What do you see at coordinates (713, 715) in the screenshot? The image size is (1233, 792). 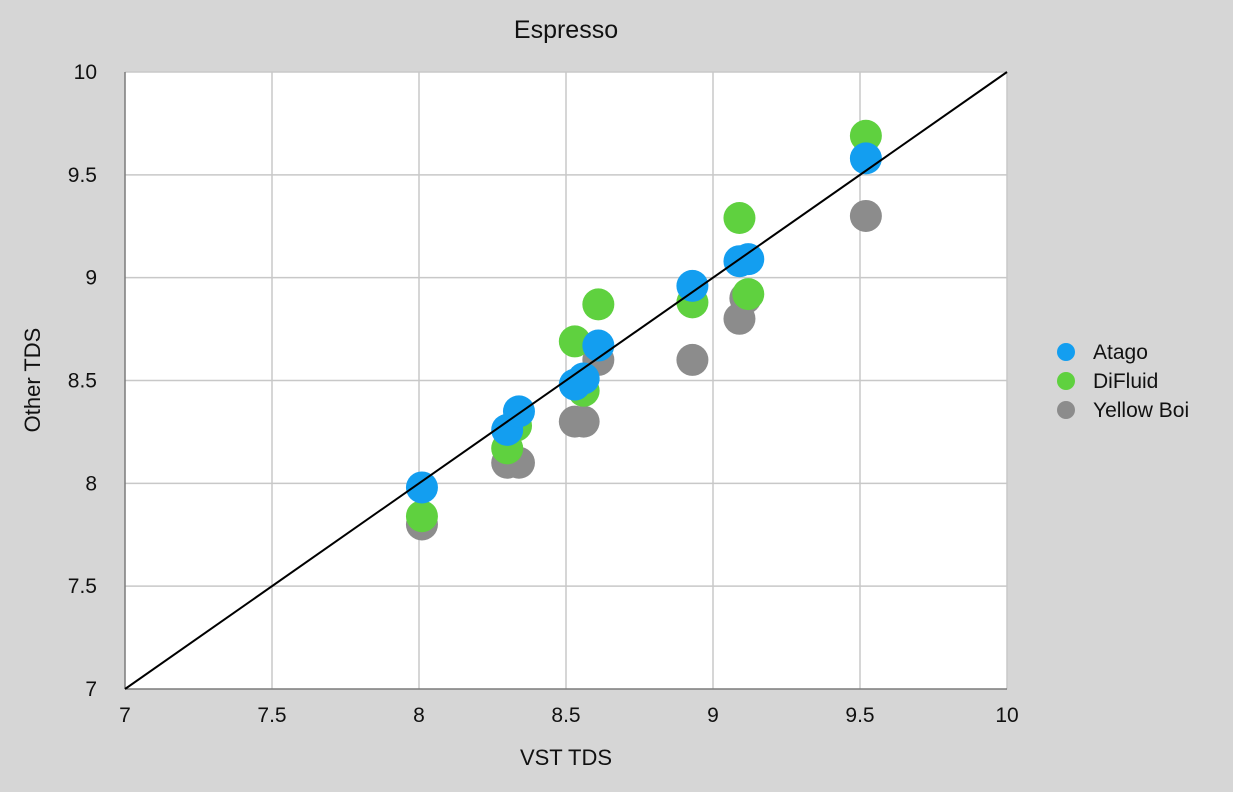 I see `x-tick-label: 9` at bounding box center [713, 715].